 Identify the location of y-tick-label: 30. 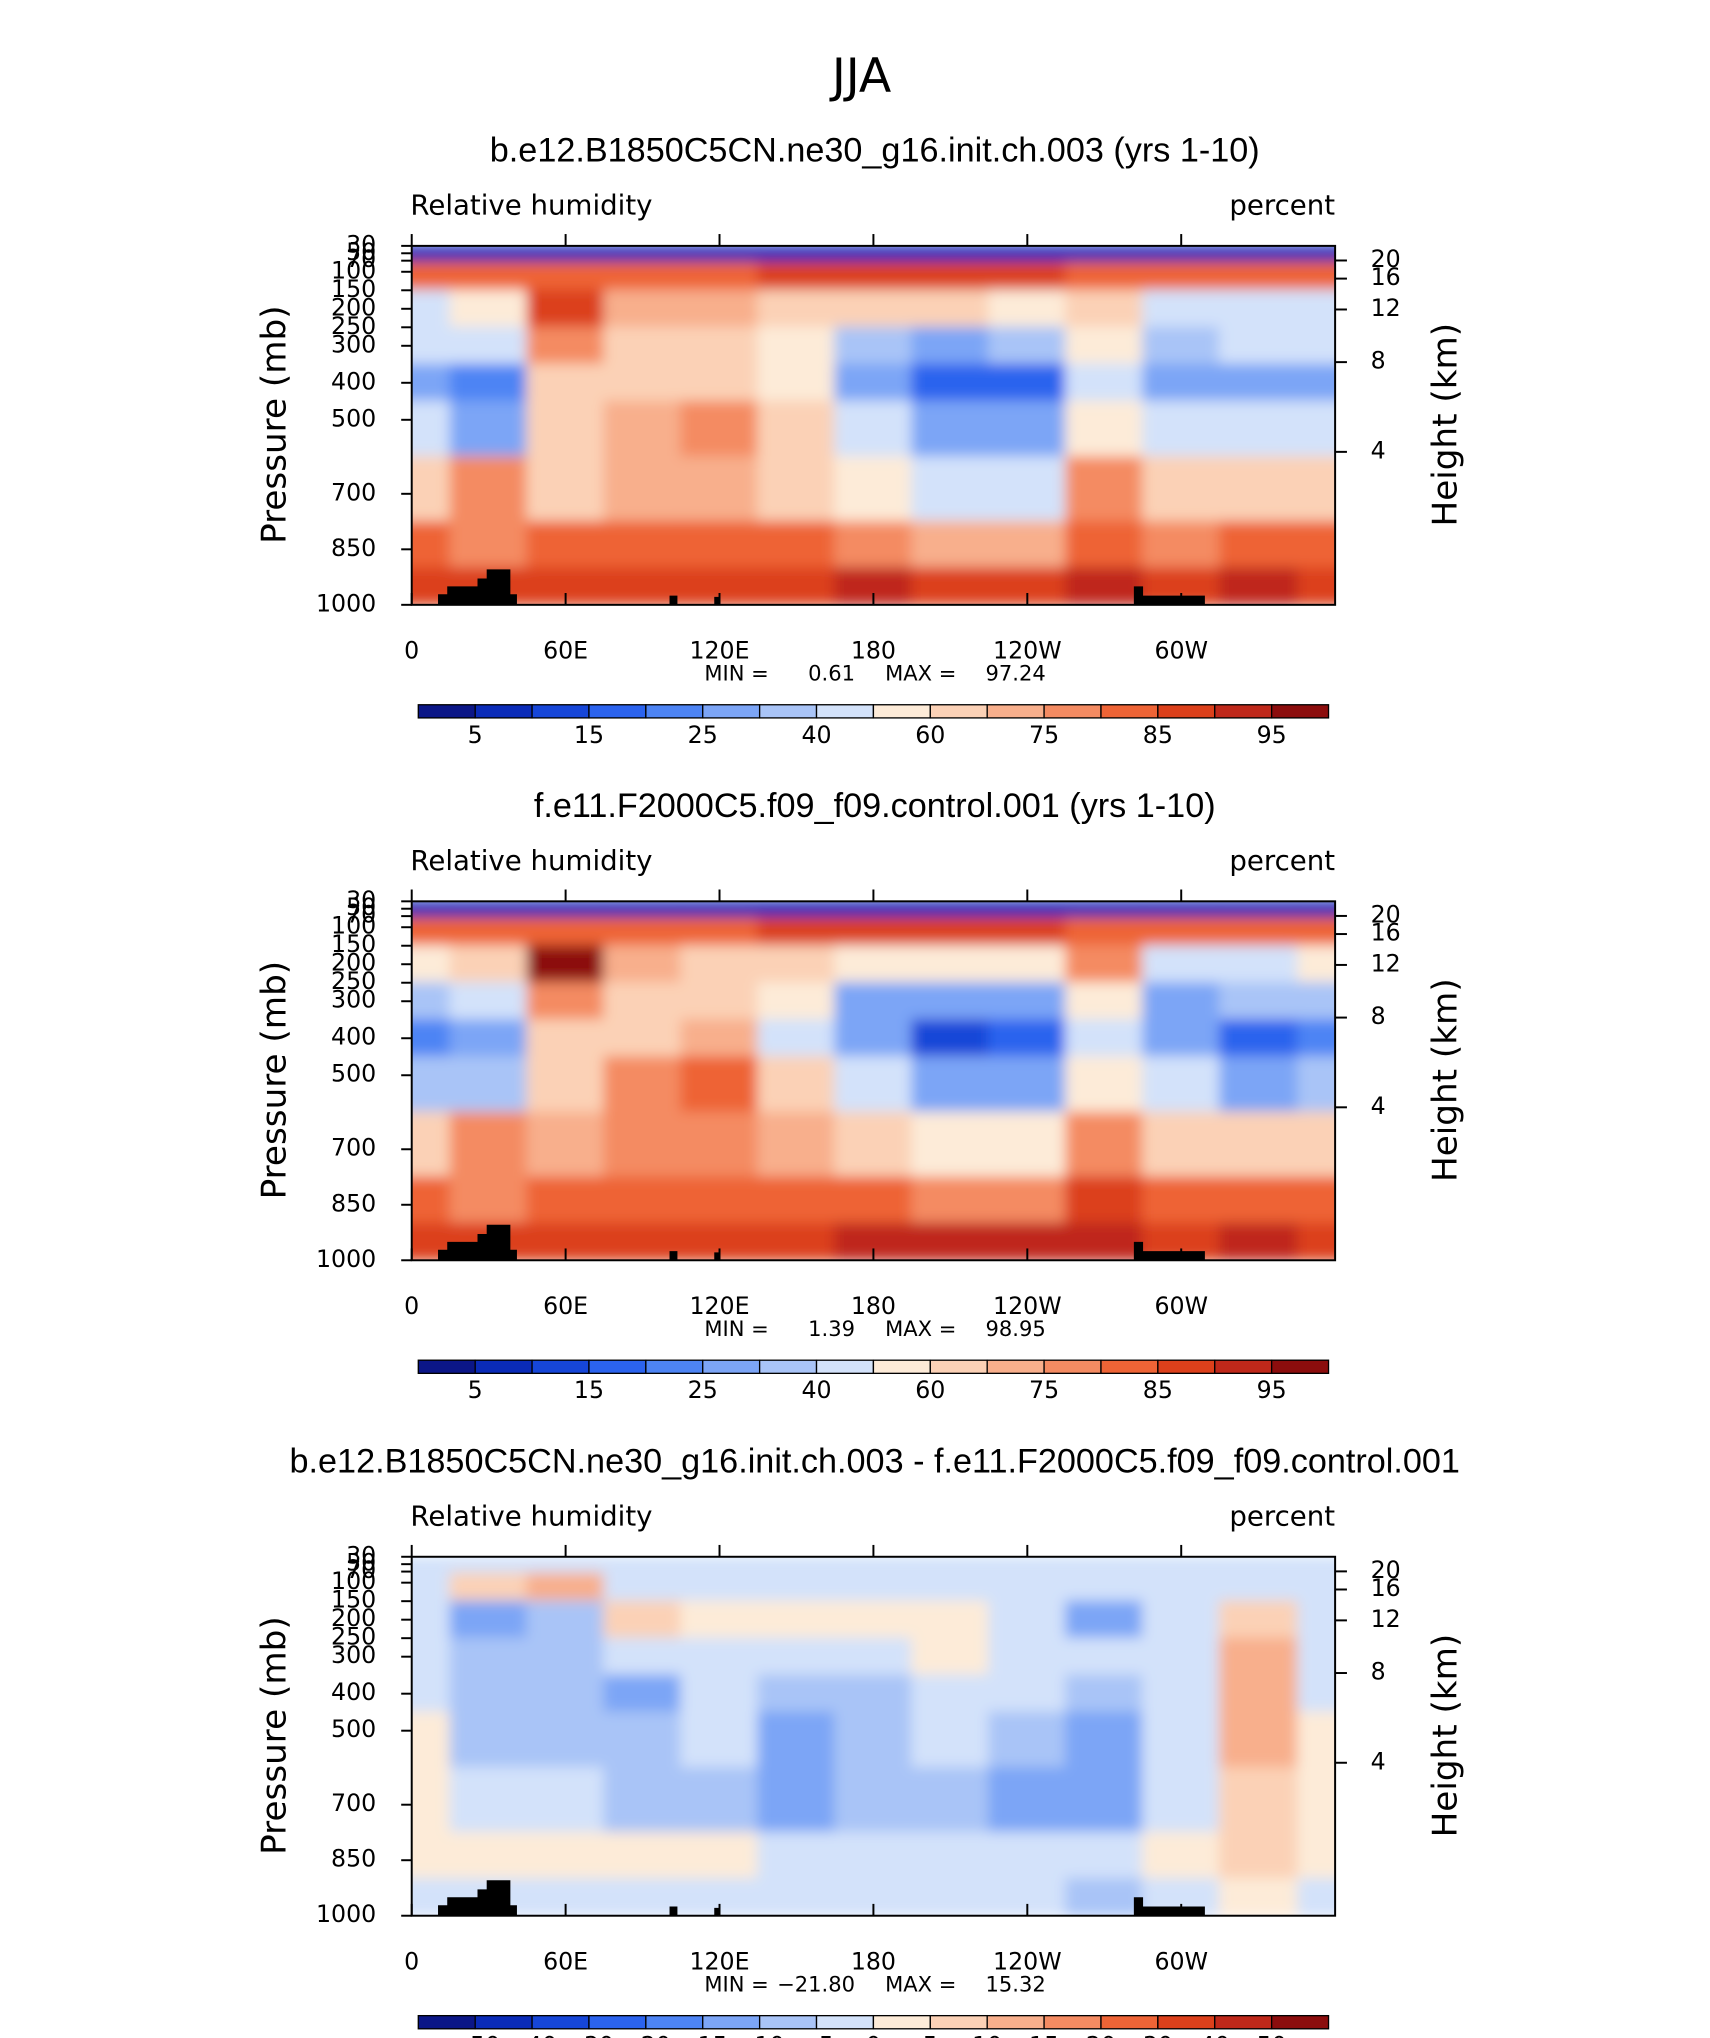
(361, 900).